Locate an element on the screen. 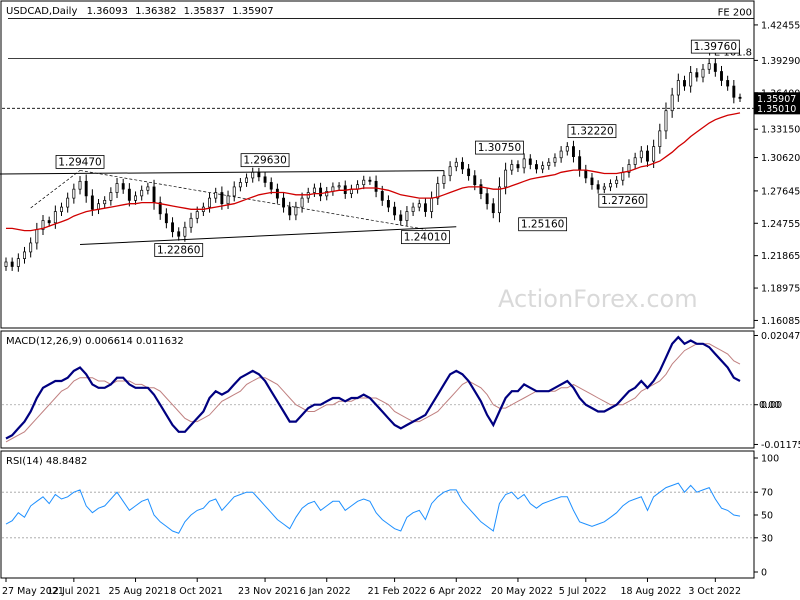 Image resolution: width=800 pixels, height=600 pixels. rsi-y-tick-label: 50 is located at coordinates (767, 516).